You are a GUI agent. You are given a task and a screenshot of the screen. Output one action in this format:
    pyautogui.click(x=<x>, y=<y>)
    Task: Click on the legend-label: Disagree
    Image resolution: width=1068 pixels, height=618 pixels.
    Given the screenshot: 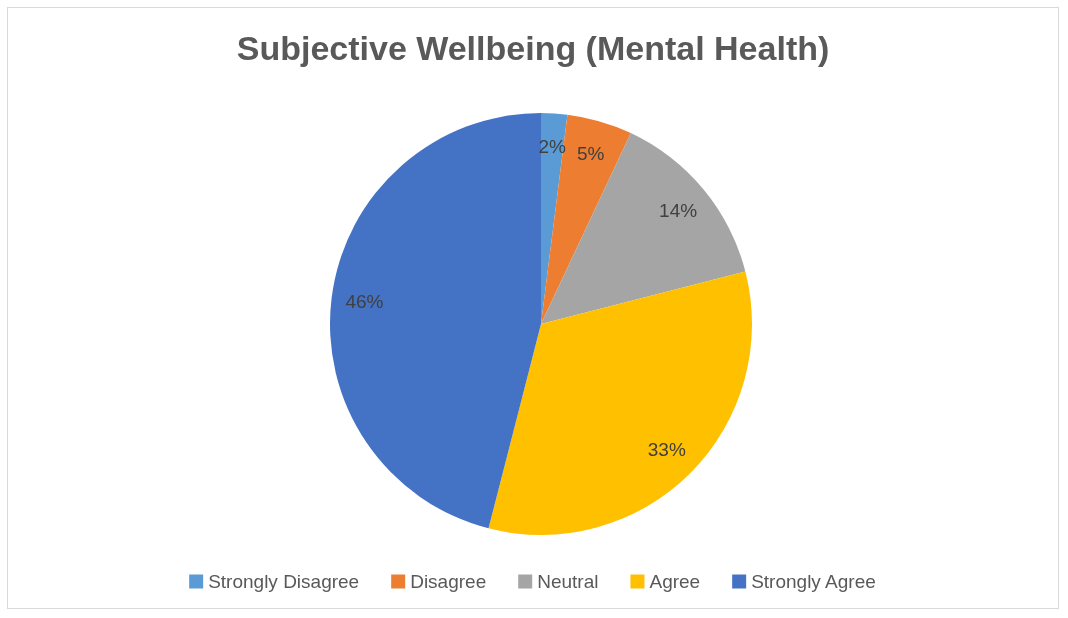 What is the action you would take?
    pyautogui.click(x=448, y=581)
    